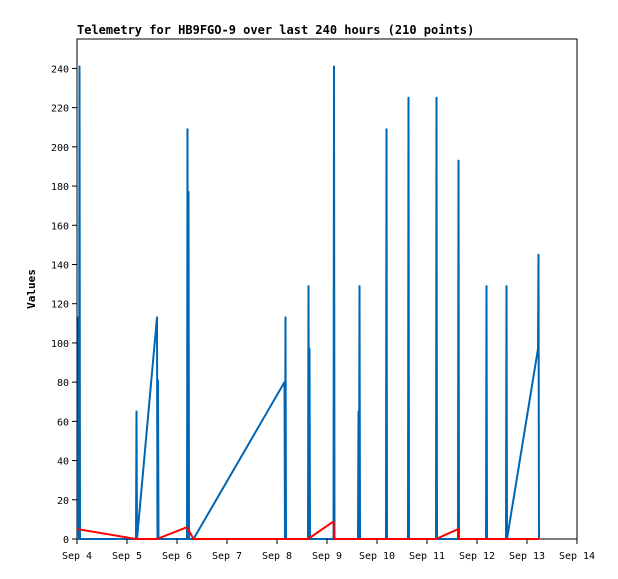 This screenshot has height=579, width=618. What do you see at coordinates (63, 422) in the screenshot?
I see `y-tick-label: 60` at bounding box center [63, 422].